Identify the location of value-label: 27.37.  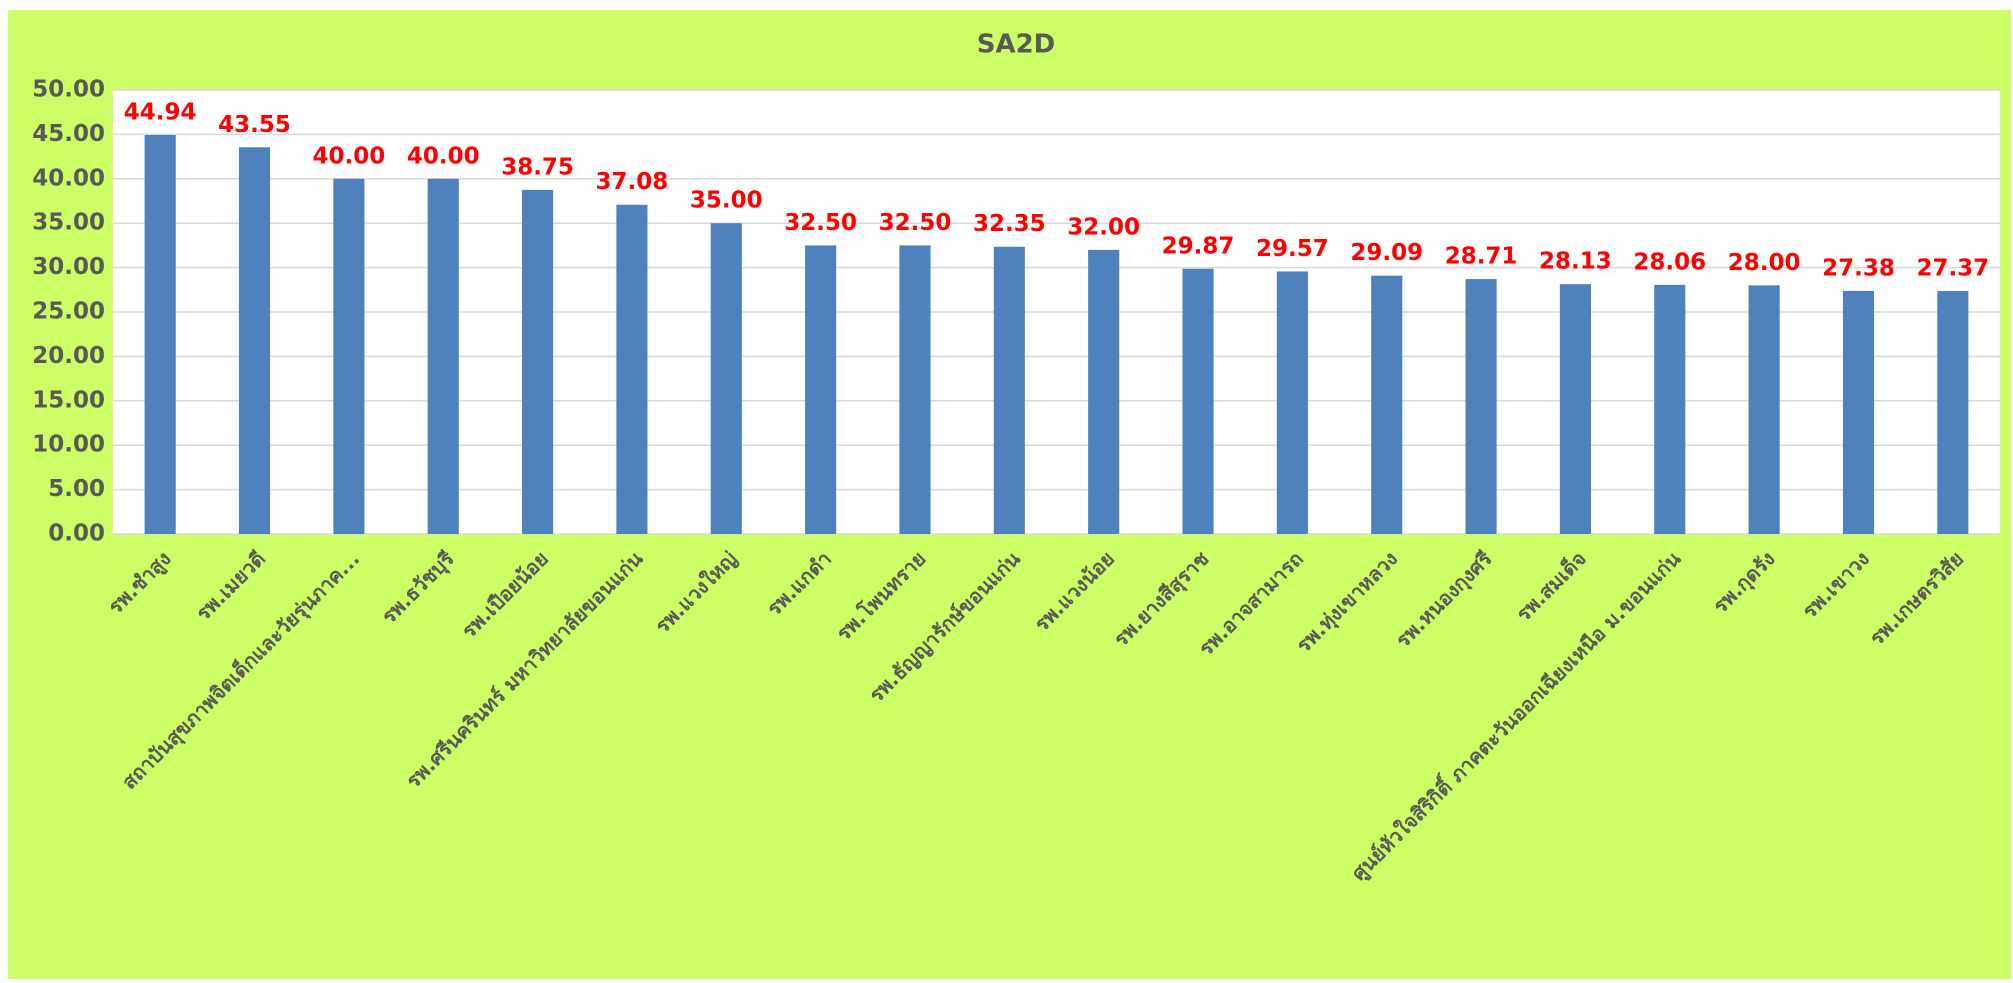
(1952, 268).